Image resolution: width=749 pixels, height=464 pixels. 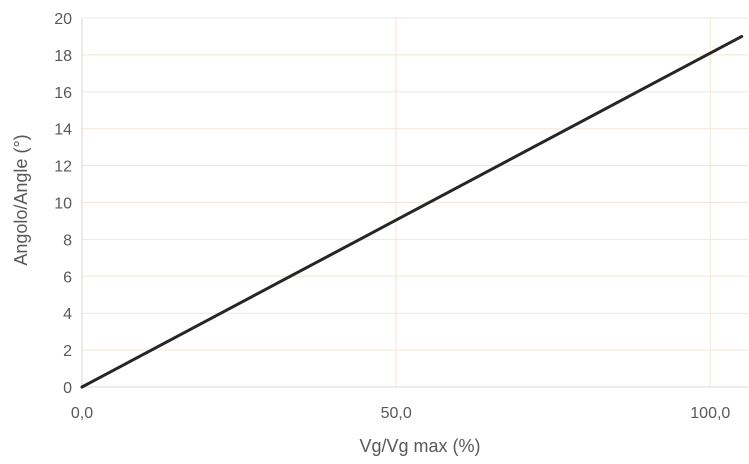 What do you see at coordinates (419, 446) in the screenshot?
I see `x-axis-title: Vg/Vg max (%)` at bounding box center [419, 446].